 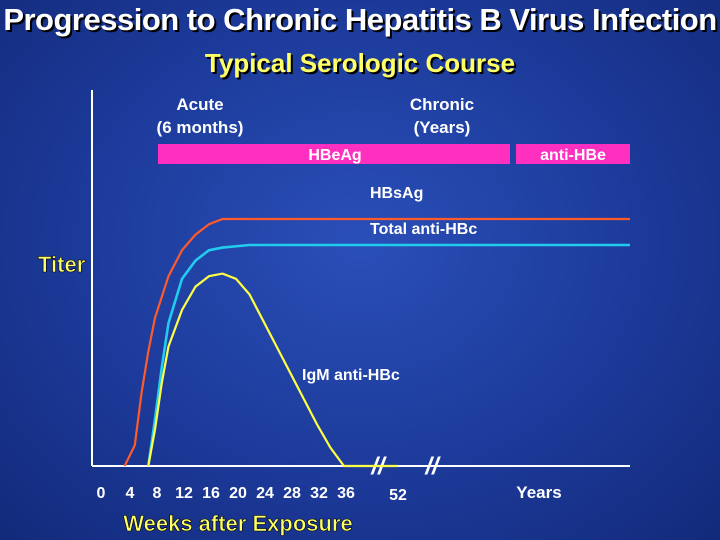 I want to click on series-label-hbsag: HBsAg, so click(x=396, y=193).